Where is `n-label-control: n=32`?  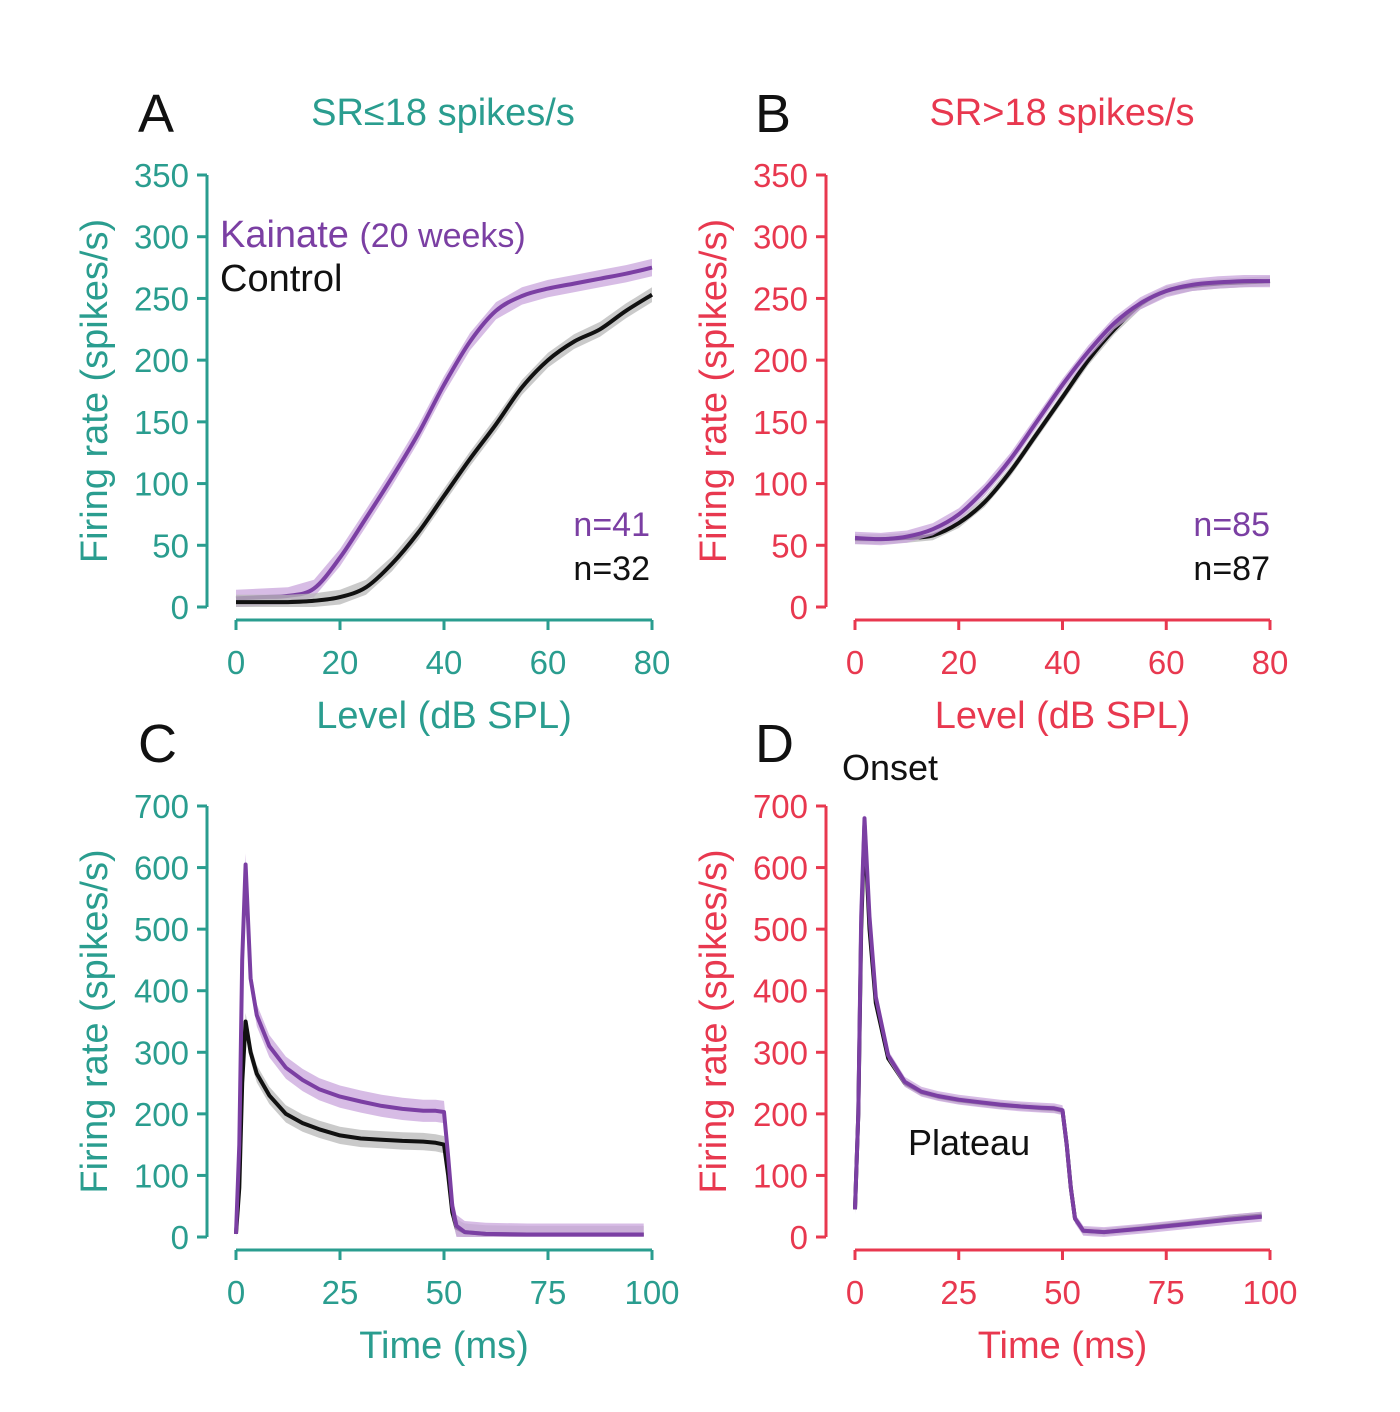 n-label-control: n=32 is located at coordinates (611, 569).